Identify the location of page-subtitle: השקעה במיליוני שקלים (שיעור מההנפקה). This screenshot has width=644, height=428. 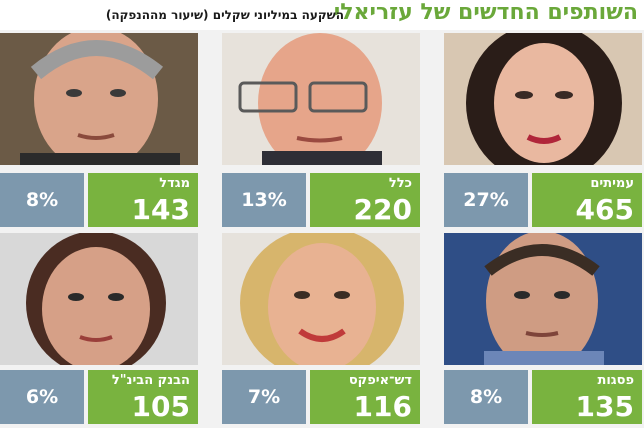
(224, 15).